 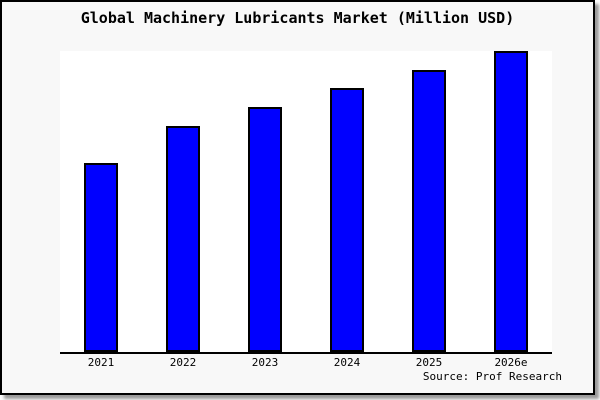 I want to click on bar-2023, so click(x=265, y=229).